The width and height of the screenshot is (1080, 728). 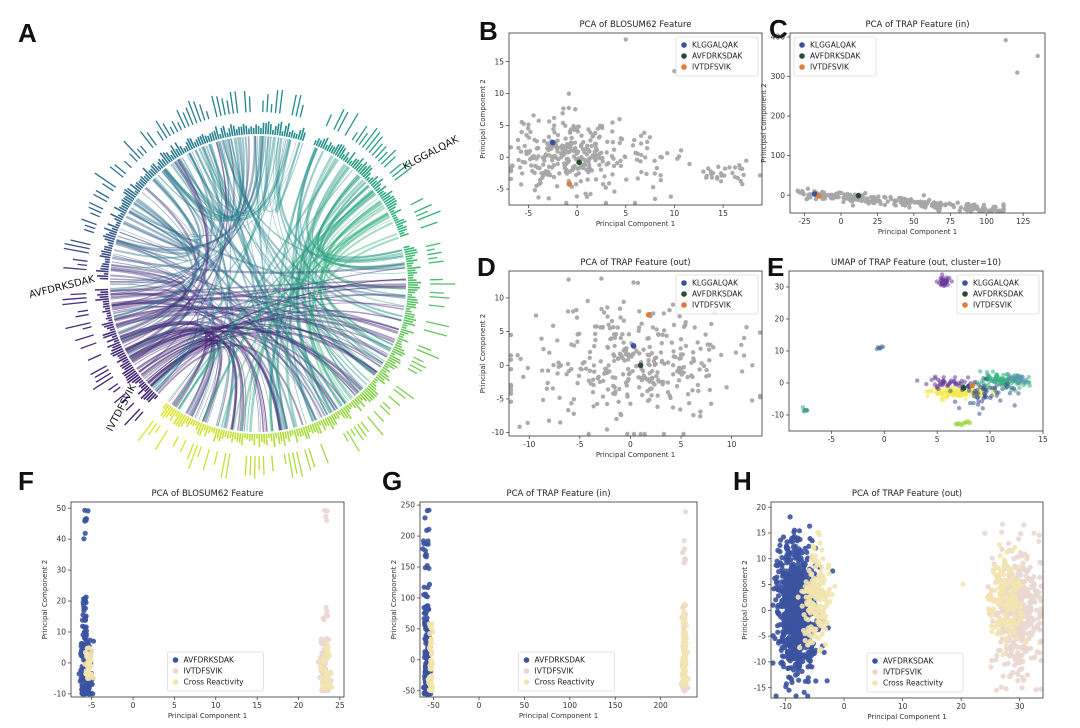 What do you see at coordinates (501, 125) in the screenshot?
I see `y-tick-label: 5` at bounding box center [501, 125].